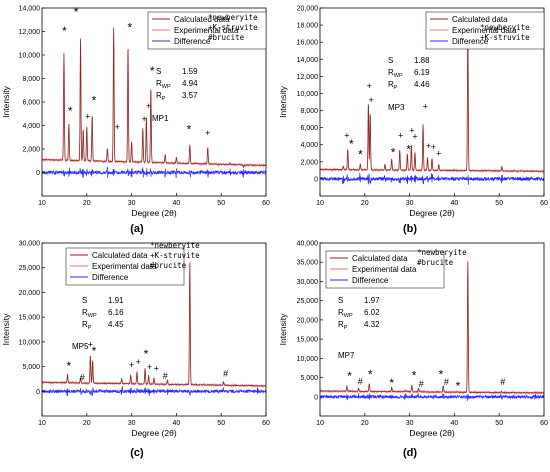 The image size is (550, 472). Describe the element at coordinates (110, 277) in the screenshot. I see `legend-entry: Difference` at that location.